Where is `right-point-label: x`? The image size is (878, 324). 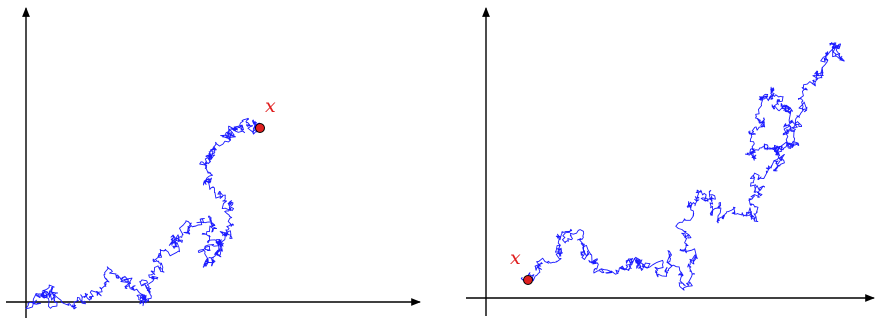 right-point-label: x is located at coordinates (515, 258).